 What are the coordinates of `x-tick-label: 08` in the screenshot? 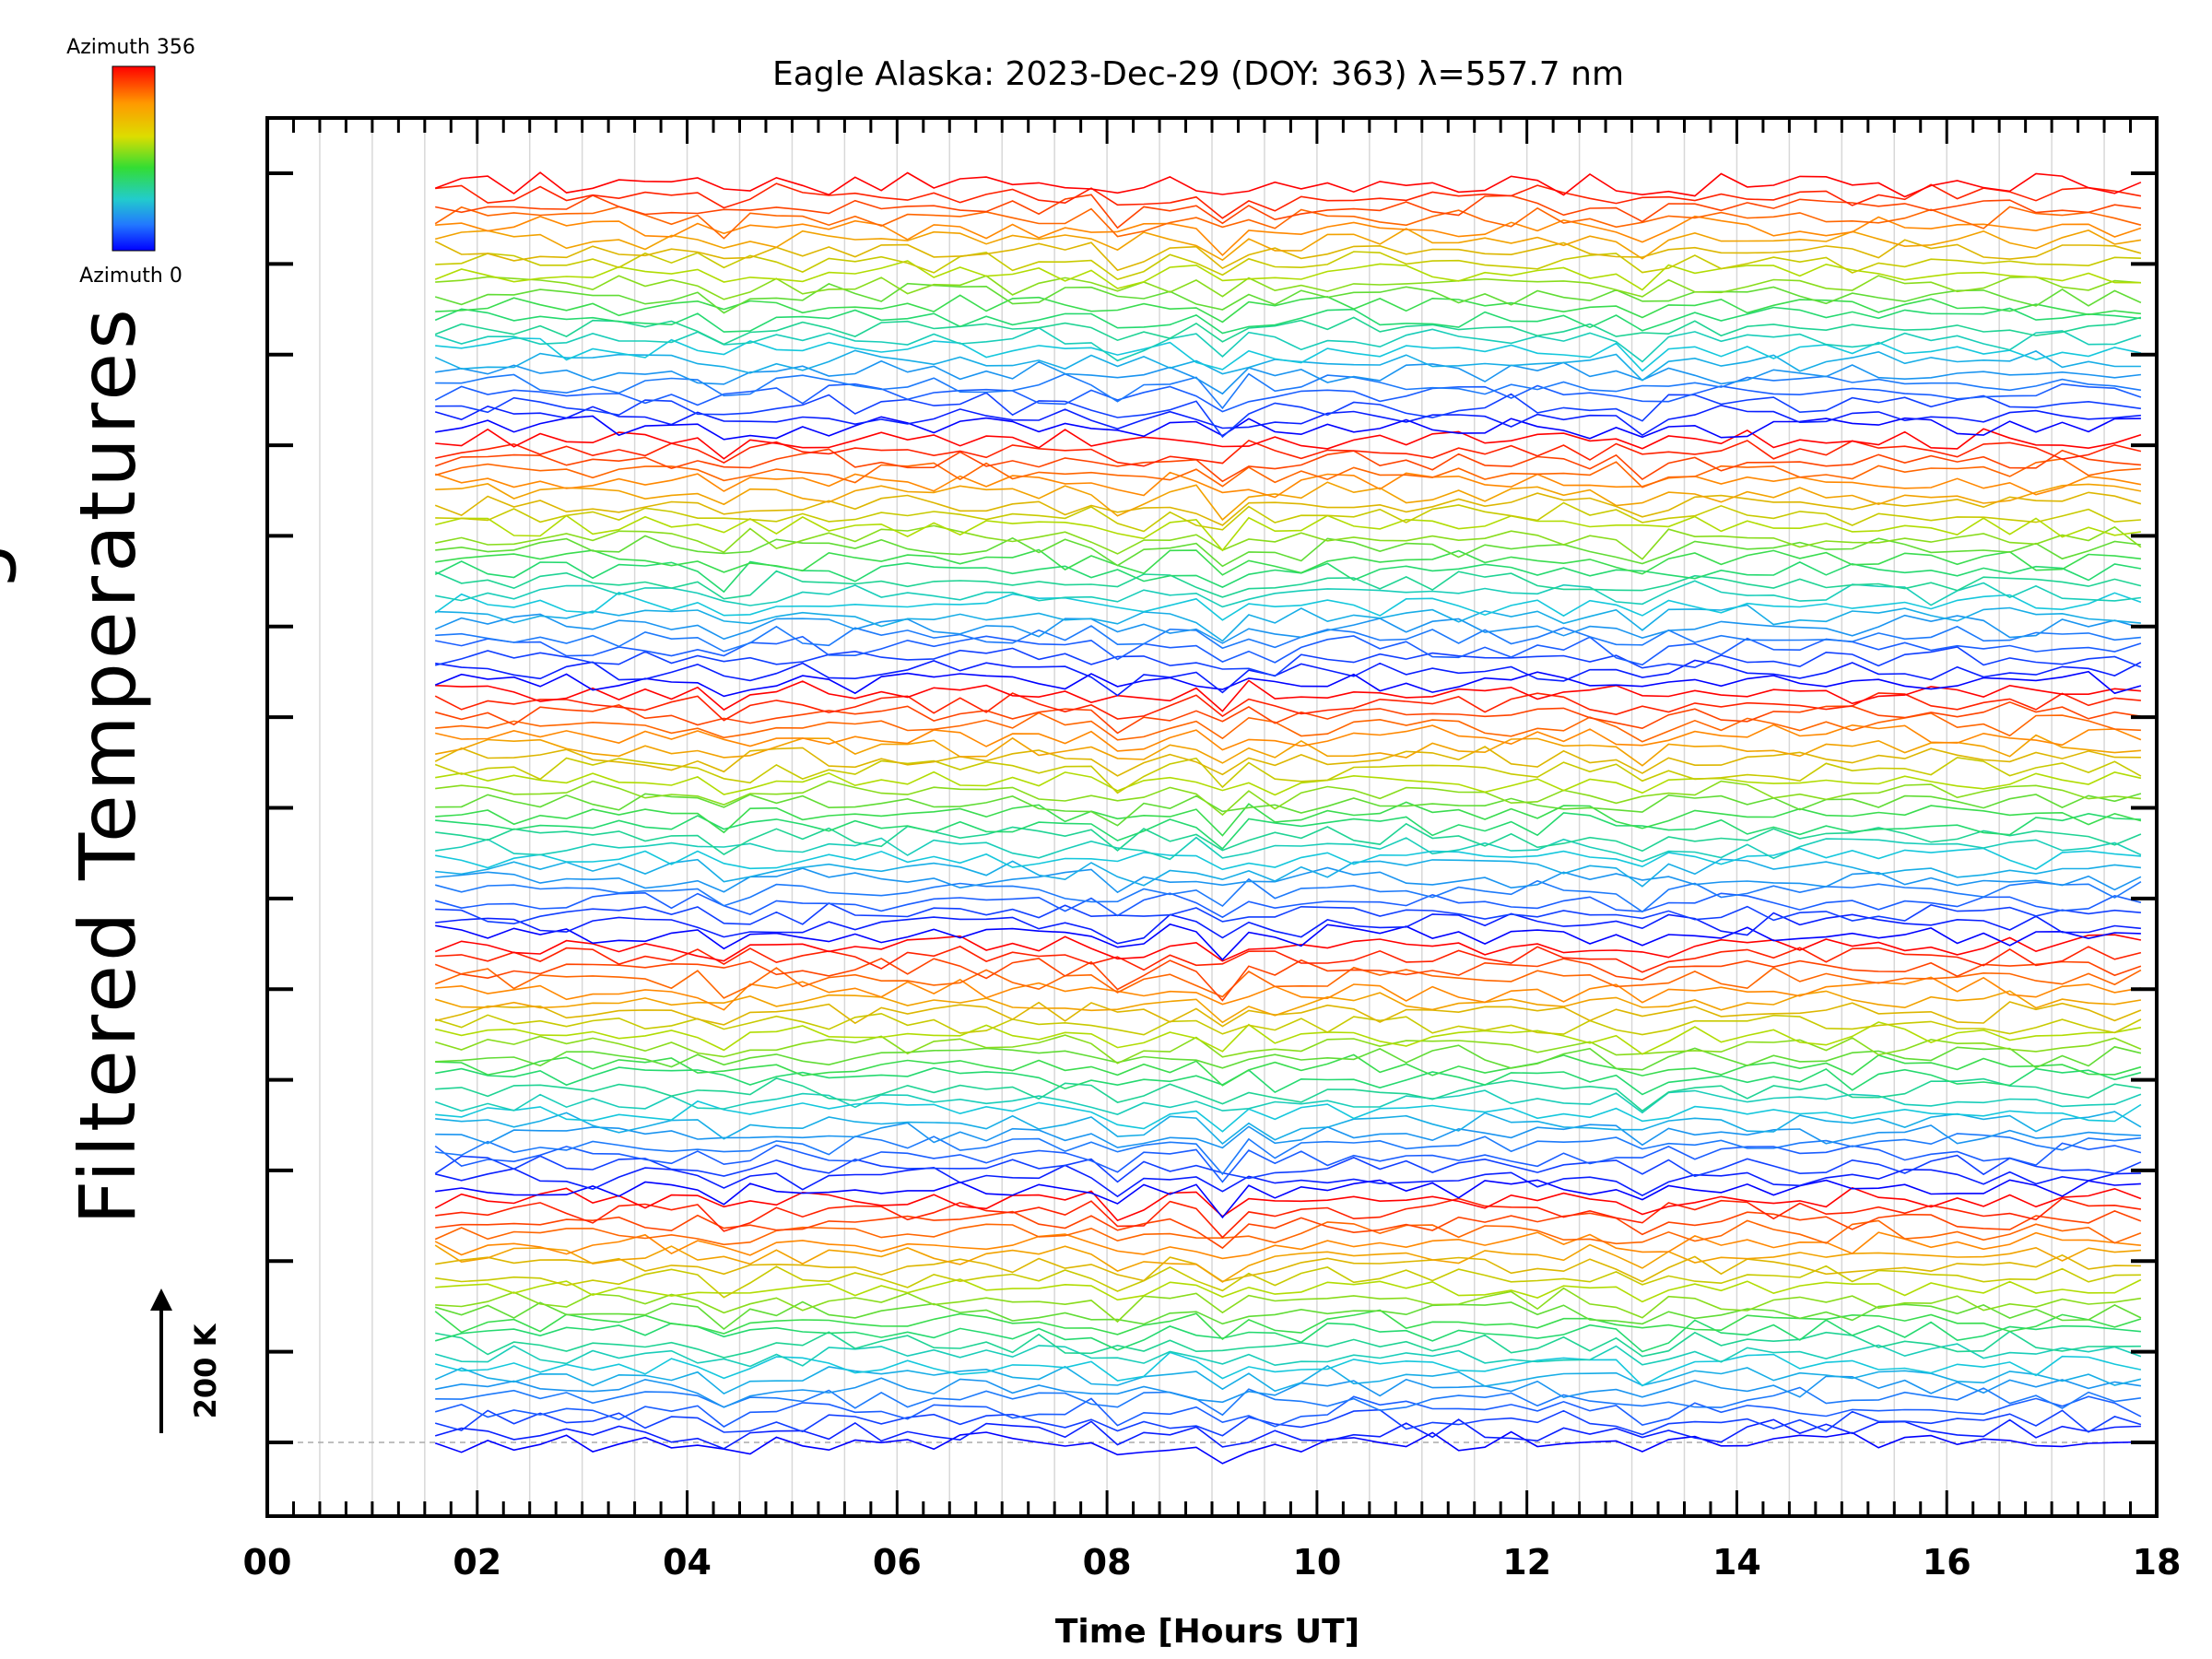 It's located at (1107, 1562).